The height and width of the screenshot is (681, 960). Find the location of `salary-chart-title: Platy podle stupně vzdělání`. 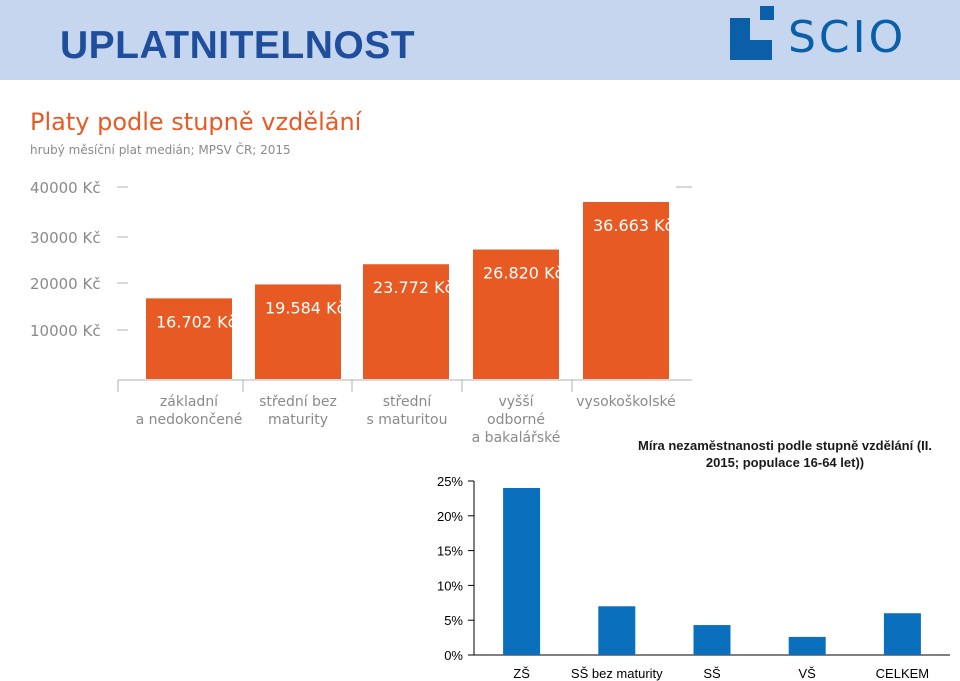

salary-chart-title: Platy podle stupně vzdělání is located at coordinates (196, 122).